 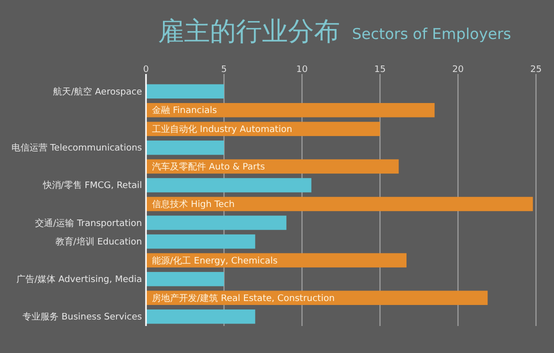 What do you see at coordinates (536, 70) in the screenshot?
I see `x-tick-label: 25` at bounding box center [536, 70].